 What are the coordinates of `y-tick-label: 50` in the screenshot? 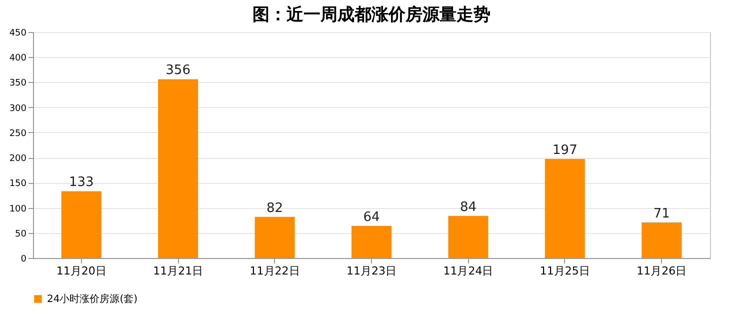 It's located at (21, 234).